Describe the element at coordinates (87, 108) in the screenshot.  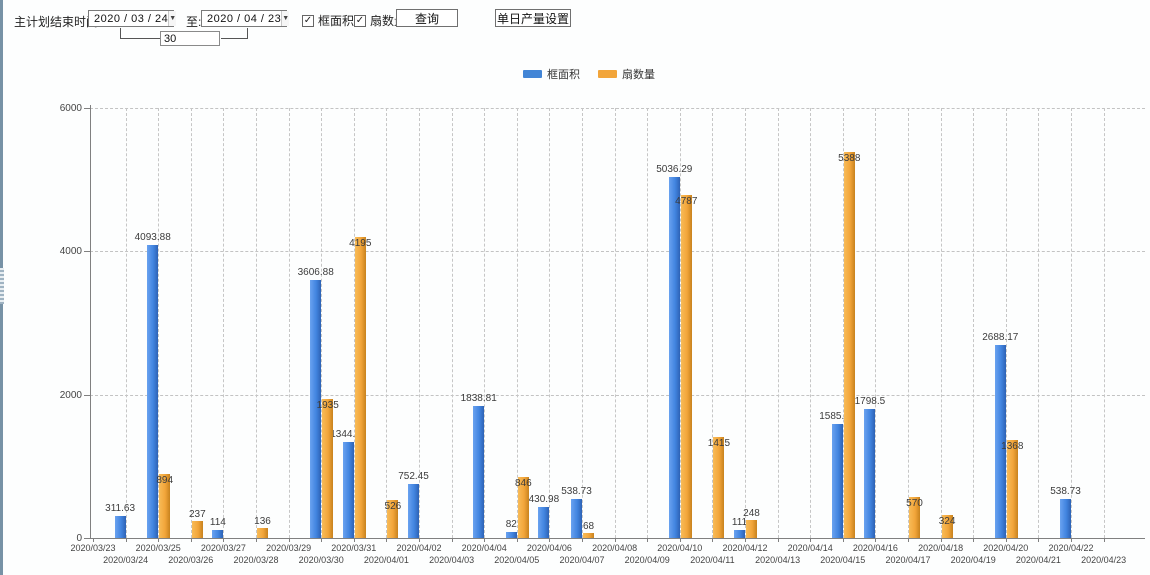
I see `y-axis-tick` at that location.